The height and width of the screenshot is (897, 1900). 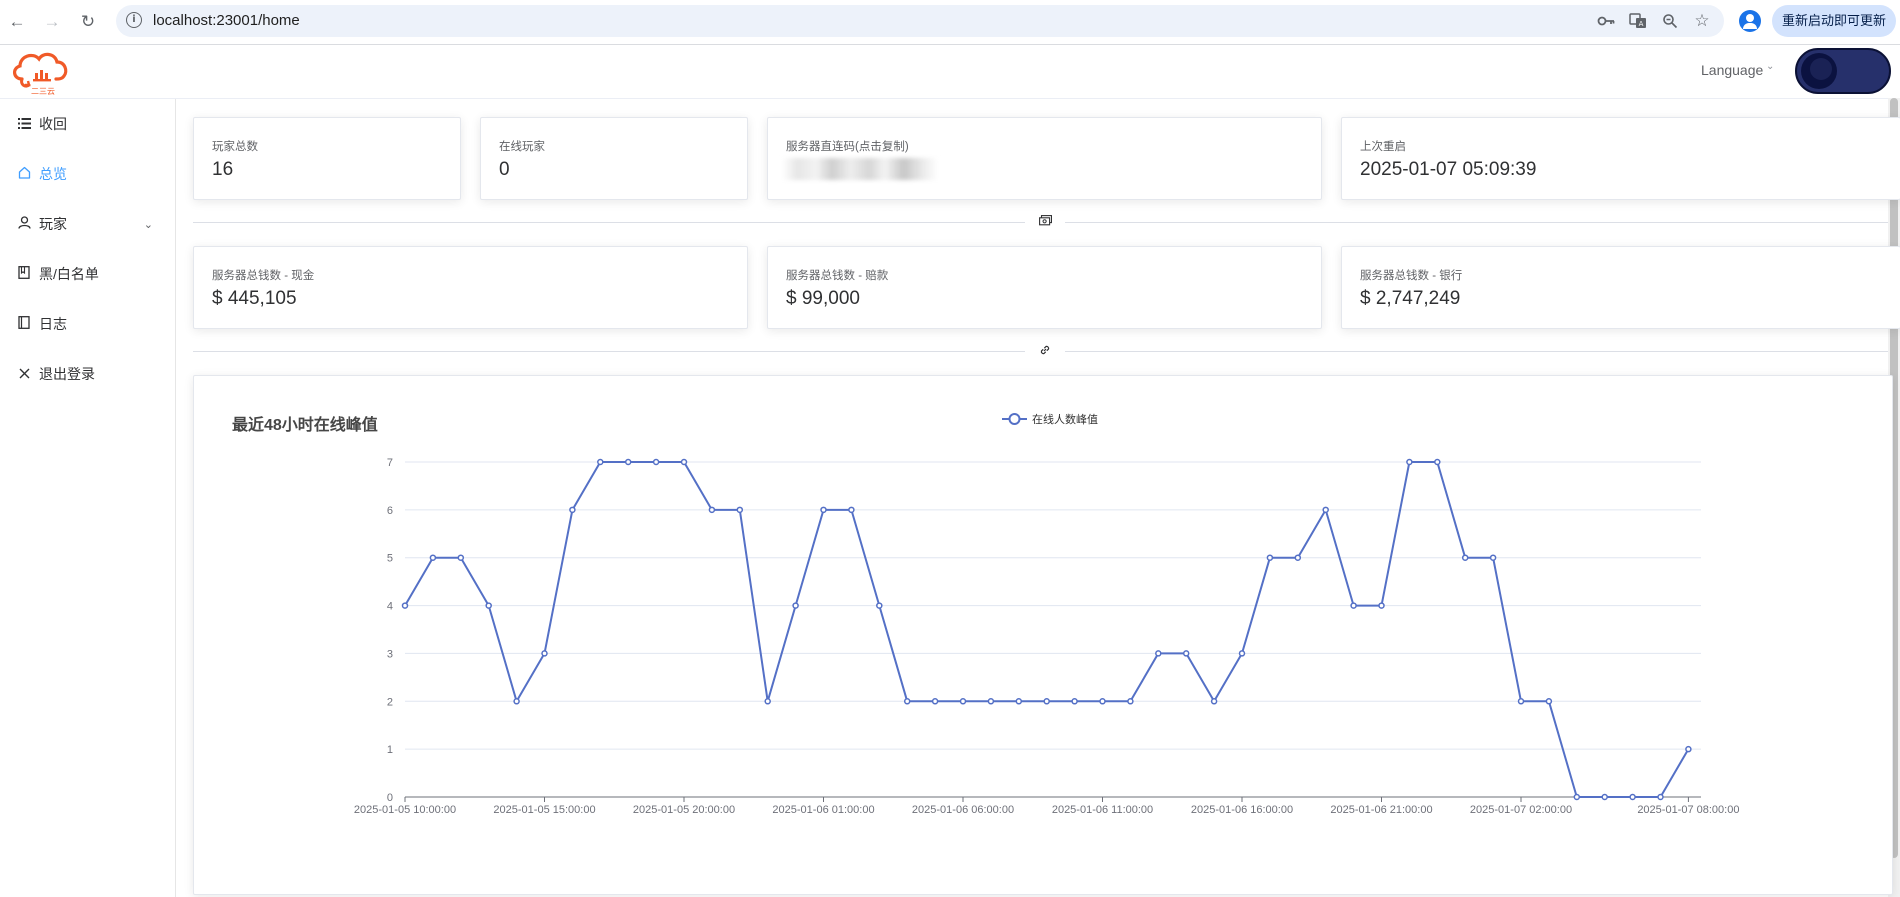 What do you see at coordinates (1102, 810) in the screenshot?
I see `x-tick-label: 2025-01-06 11:00:00` at bounding box center [1102, 810].